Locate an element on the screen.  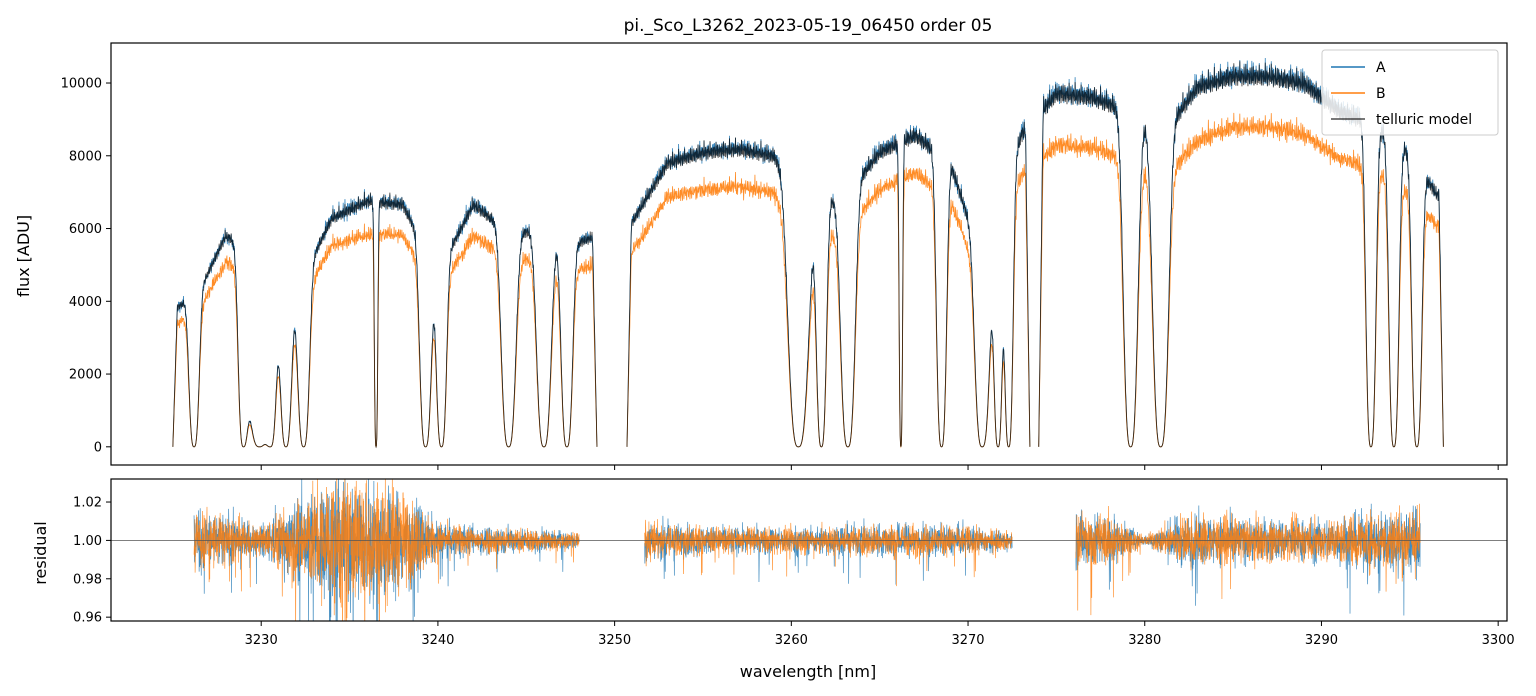
flux-y-ticks: 0 2000 4000 6000 8000 10000 is located at coordinates (86, 266).